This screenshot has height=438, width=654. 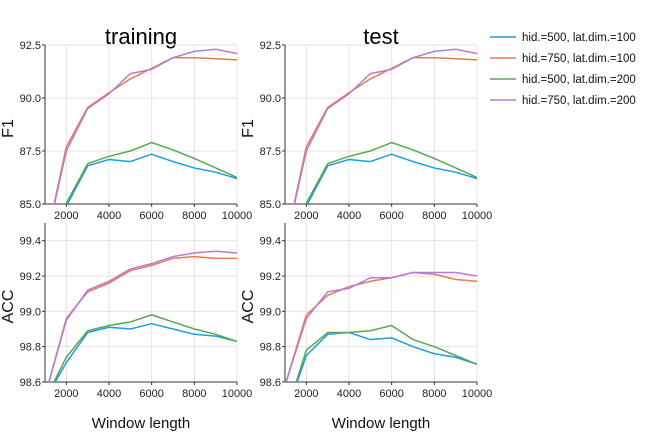 What do you see at coordinates (579, 101) in the screenshot?
I see `legend-label-4: hid.=750, lat.dim.=200` at bounding box center [579, 101].